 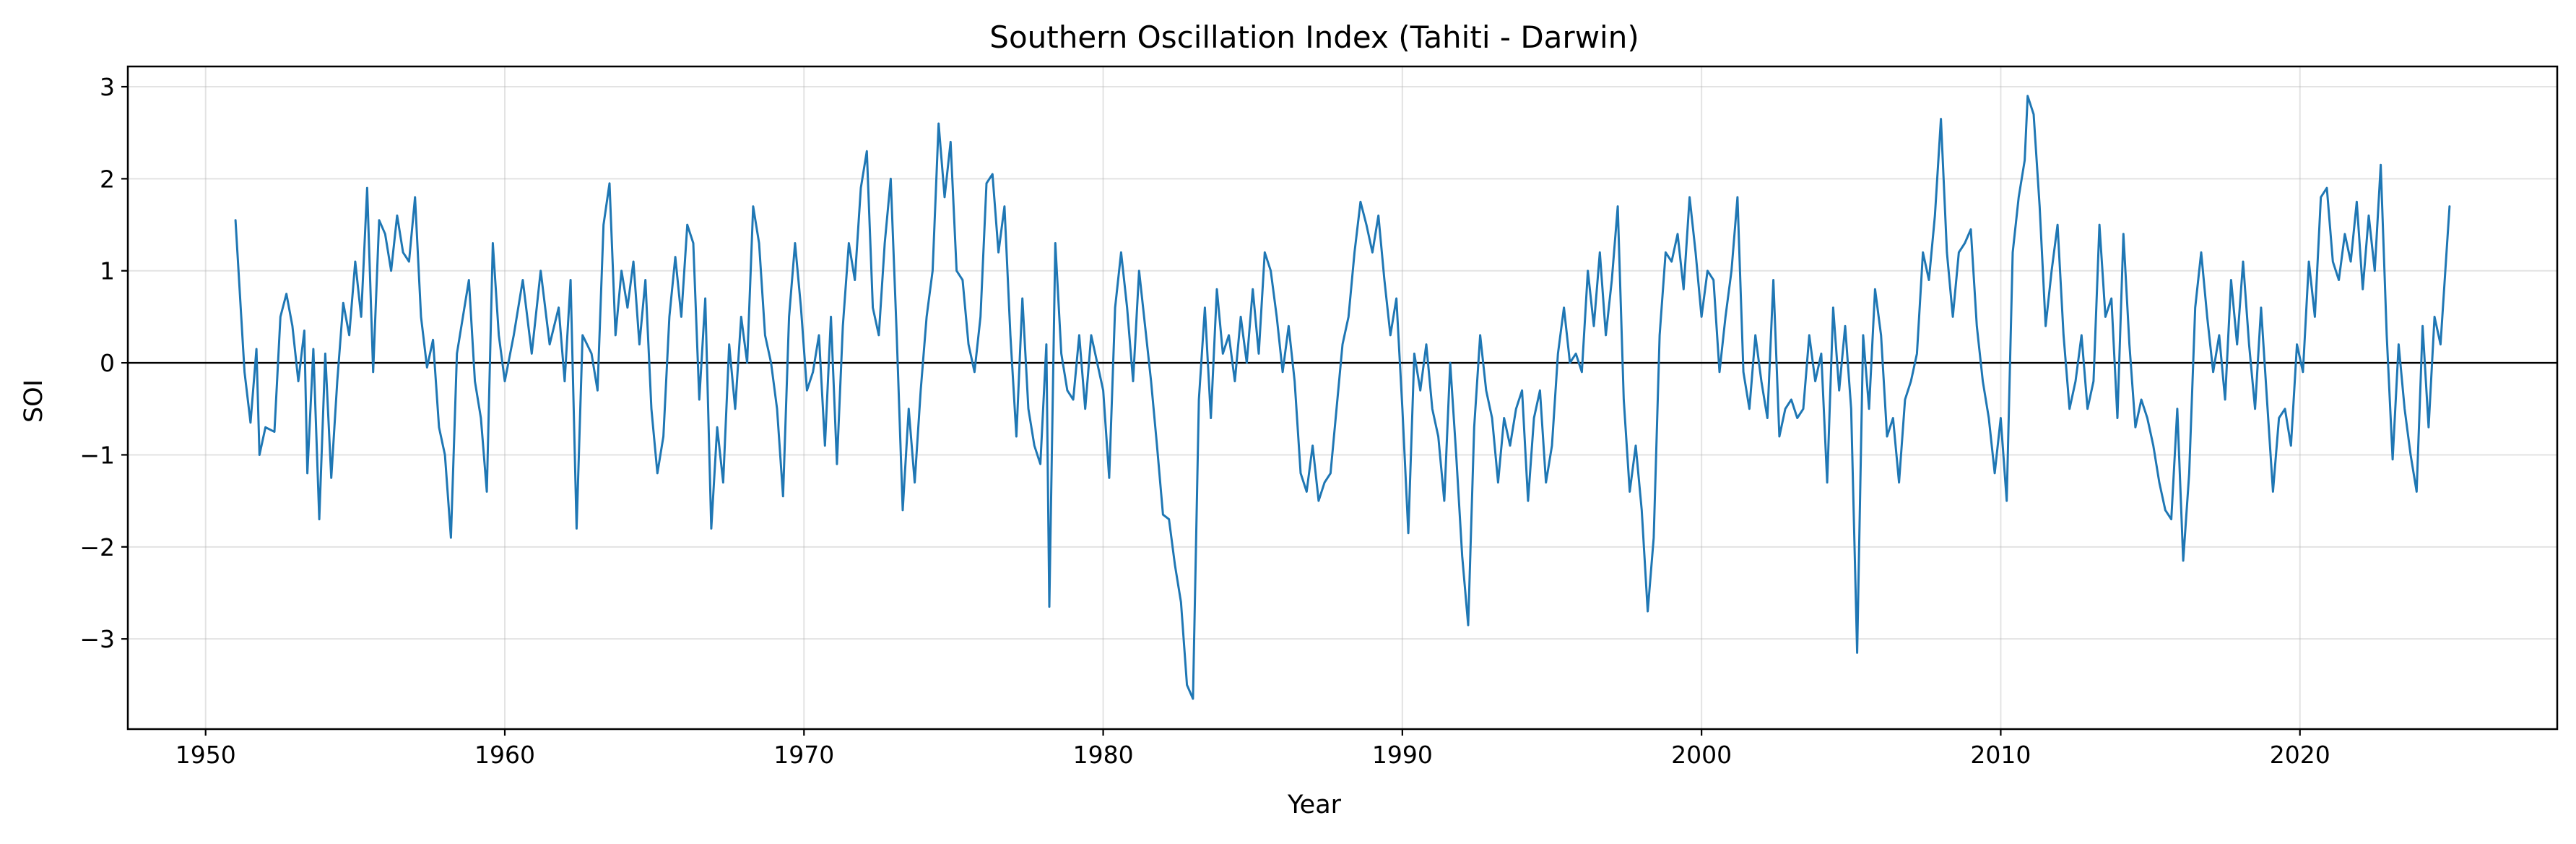 I want to click on y-tick-label: 0, so click(x=107, y=363).